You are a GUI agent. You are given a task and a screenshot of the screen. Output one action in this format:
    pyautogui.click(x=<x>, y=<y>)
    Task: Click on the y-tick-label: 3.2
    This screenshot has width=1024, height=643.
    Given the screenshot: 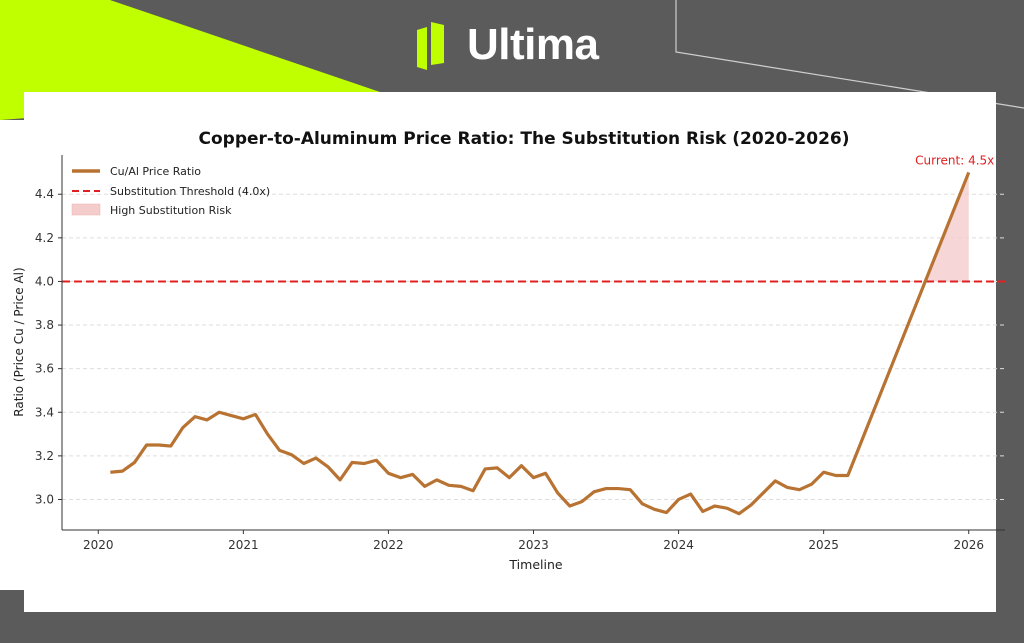 What is the action you would take?
    pyautogui.click(x=44, y=456)
    